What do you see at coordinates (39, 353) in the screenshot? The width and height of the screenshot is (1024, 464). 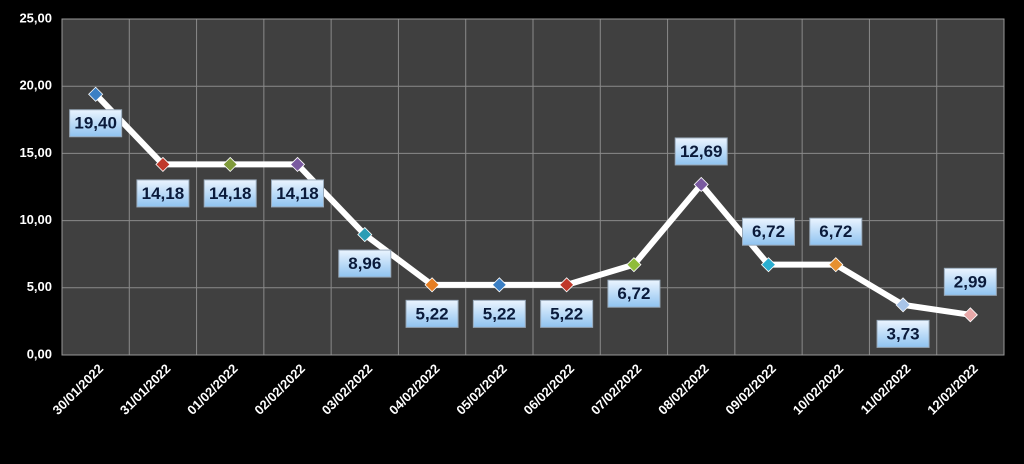 I see `y-tick-label: 0,00` at bounding box center [39, 353].